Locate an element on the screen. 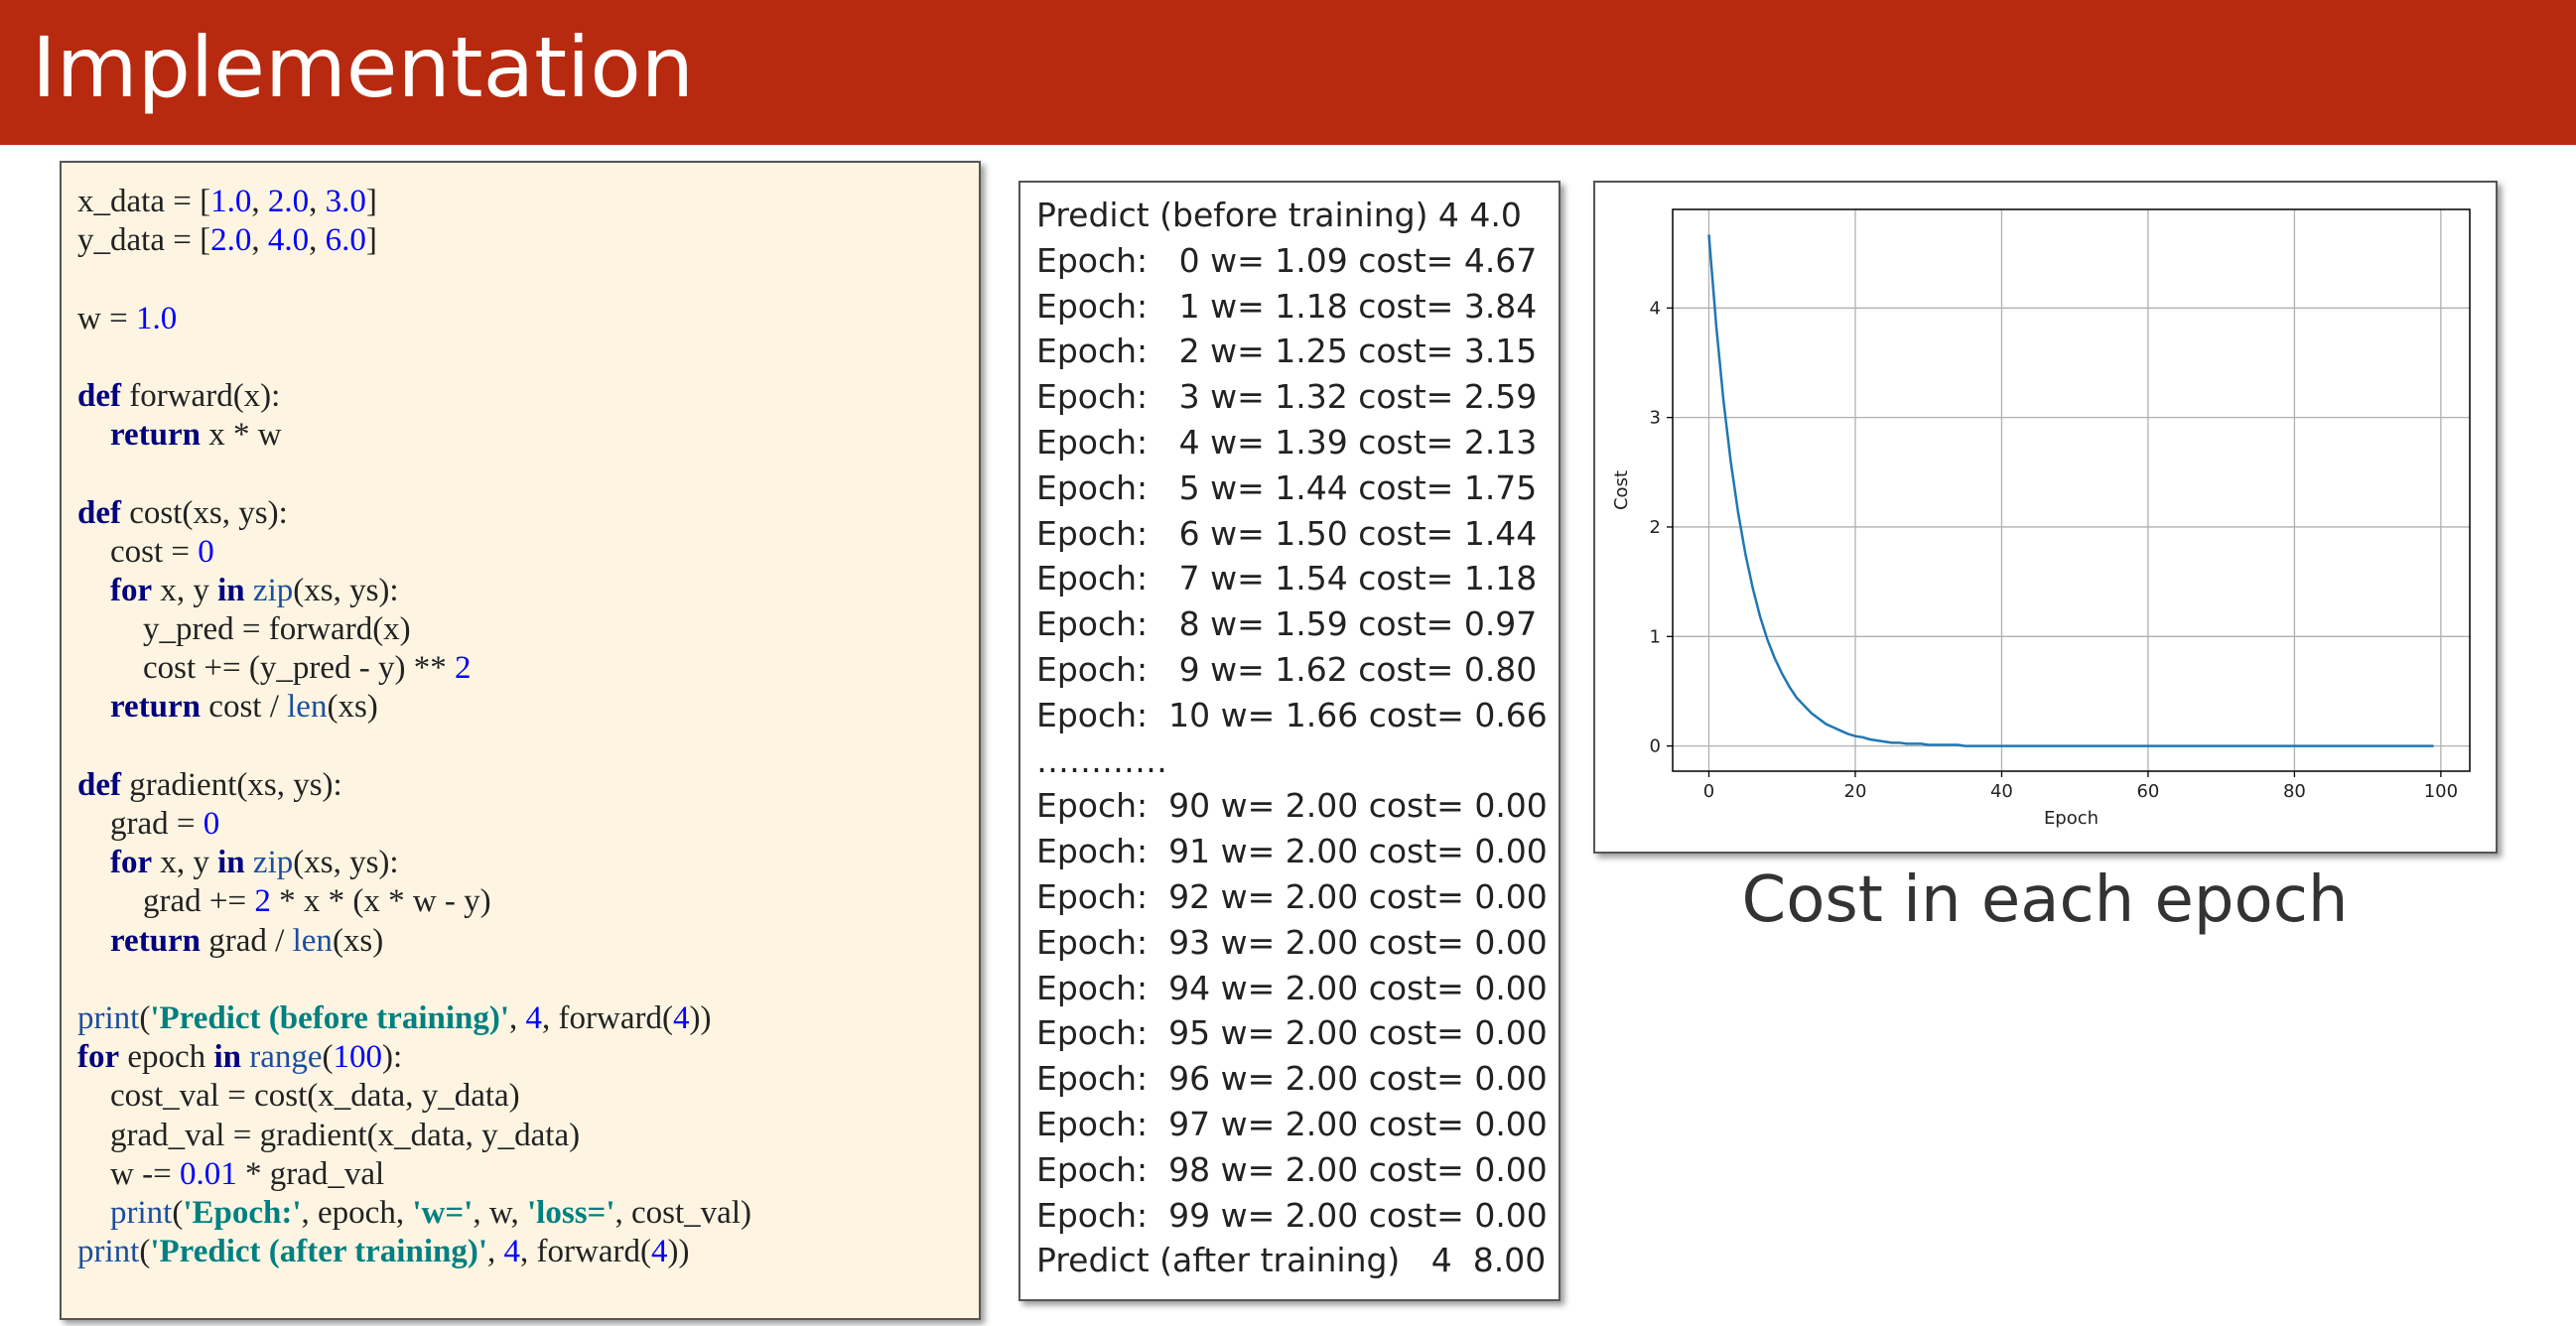 The width and height of the screenshot is (2576, 1326). y-tick-label: 3 is located at coordinates (1655, 418).